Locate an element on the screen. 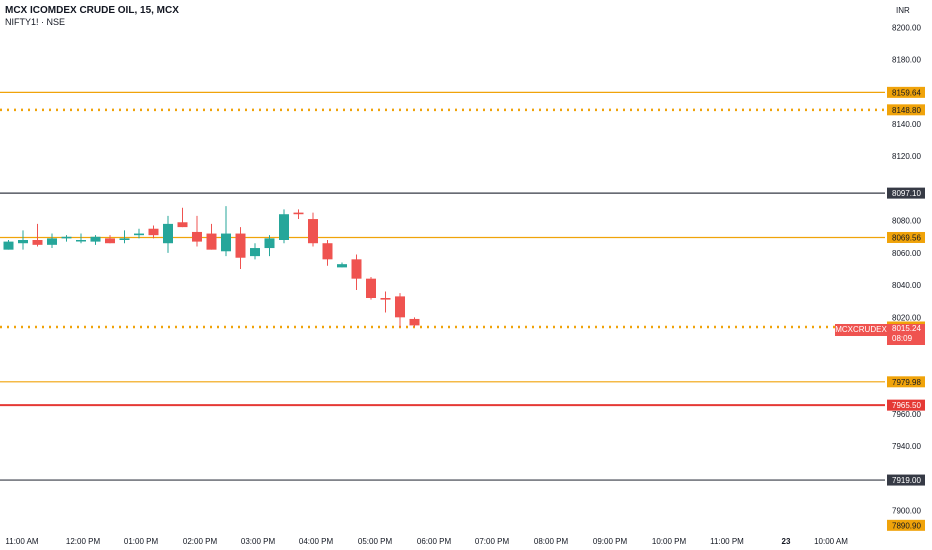 Image resolution: width=932 pixels, height=550 pixels. y-tick-label: 8140.00 is located at coordinates (906, 124).